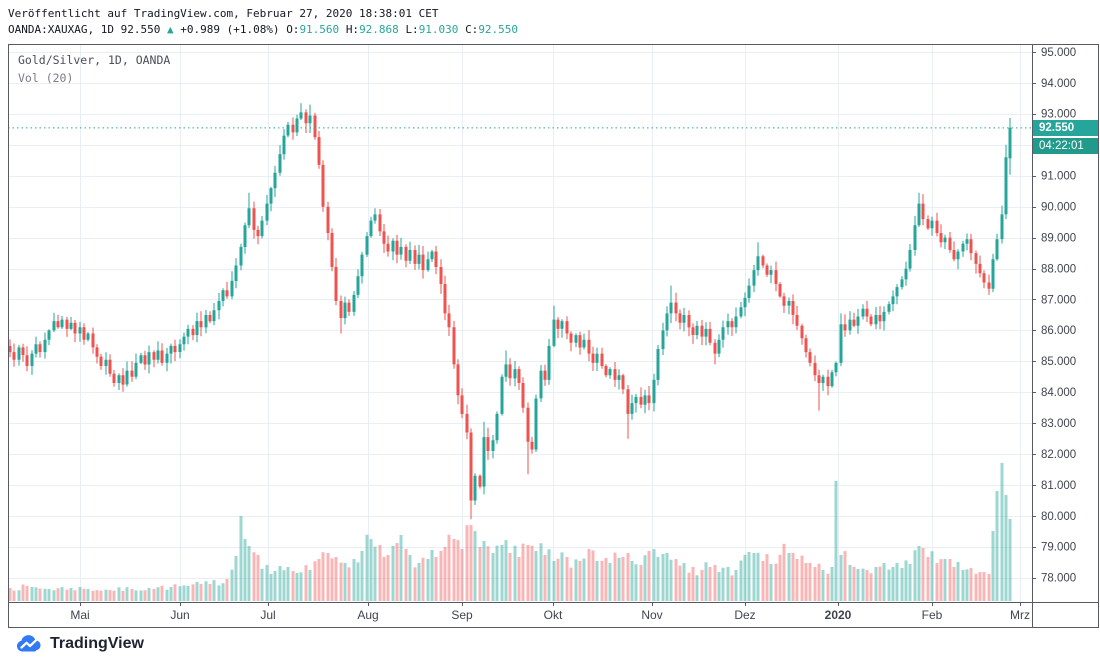 This screenshot has width=1100, height=664. Describe the element at coordinates (94, 60) in the screenshot. I see `series-legend: Gold/Silver, 1D, OANDA` at that location.